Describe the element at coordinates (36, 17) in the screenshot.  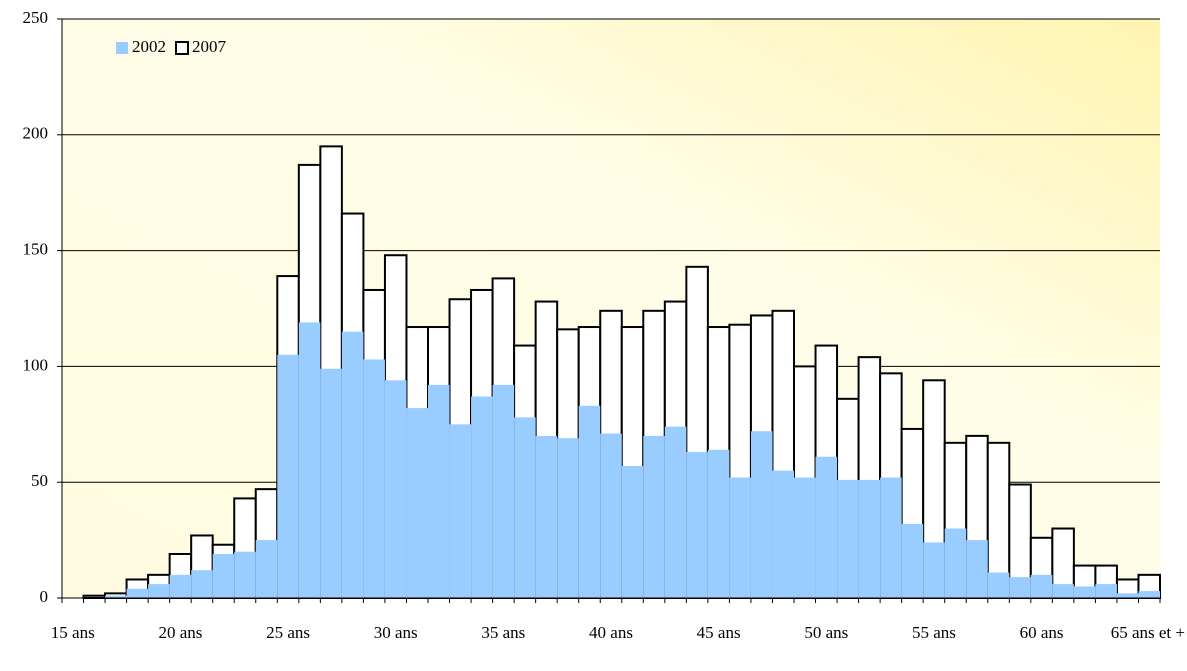
I see `y-tick-label: 250` at that location.